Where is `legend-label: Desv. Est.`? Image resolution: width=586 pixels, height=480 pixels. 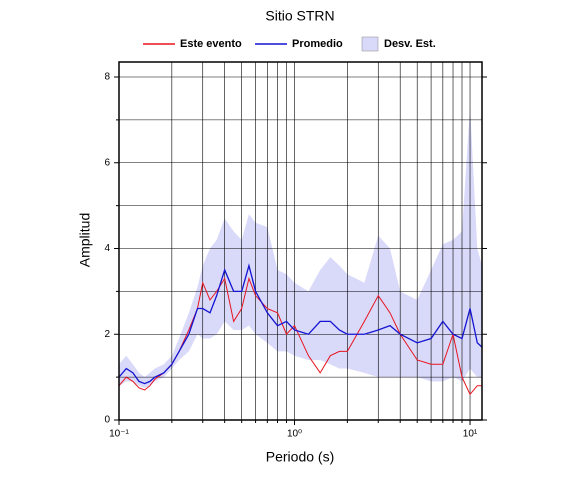
legend-label: Desv. Est. is located at coordinates (410, 44).